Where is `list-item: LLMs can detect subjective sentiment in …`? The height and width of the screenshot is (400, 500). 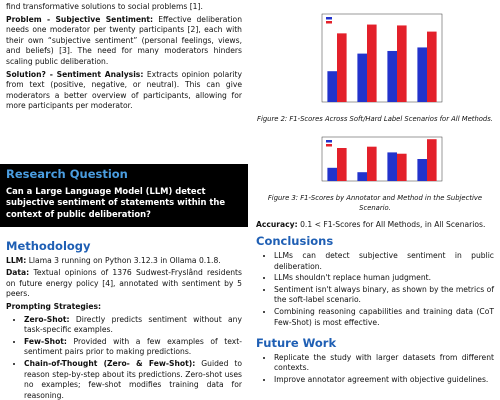 list-item: LLMs can detect subjective sentiment in … is located at coordinates (384, 261).